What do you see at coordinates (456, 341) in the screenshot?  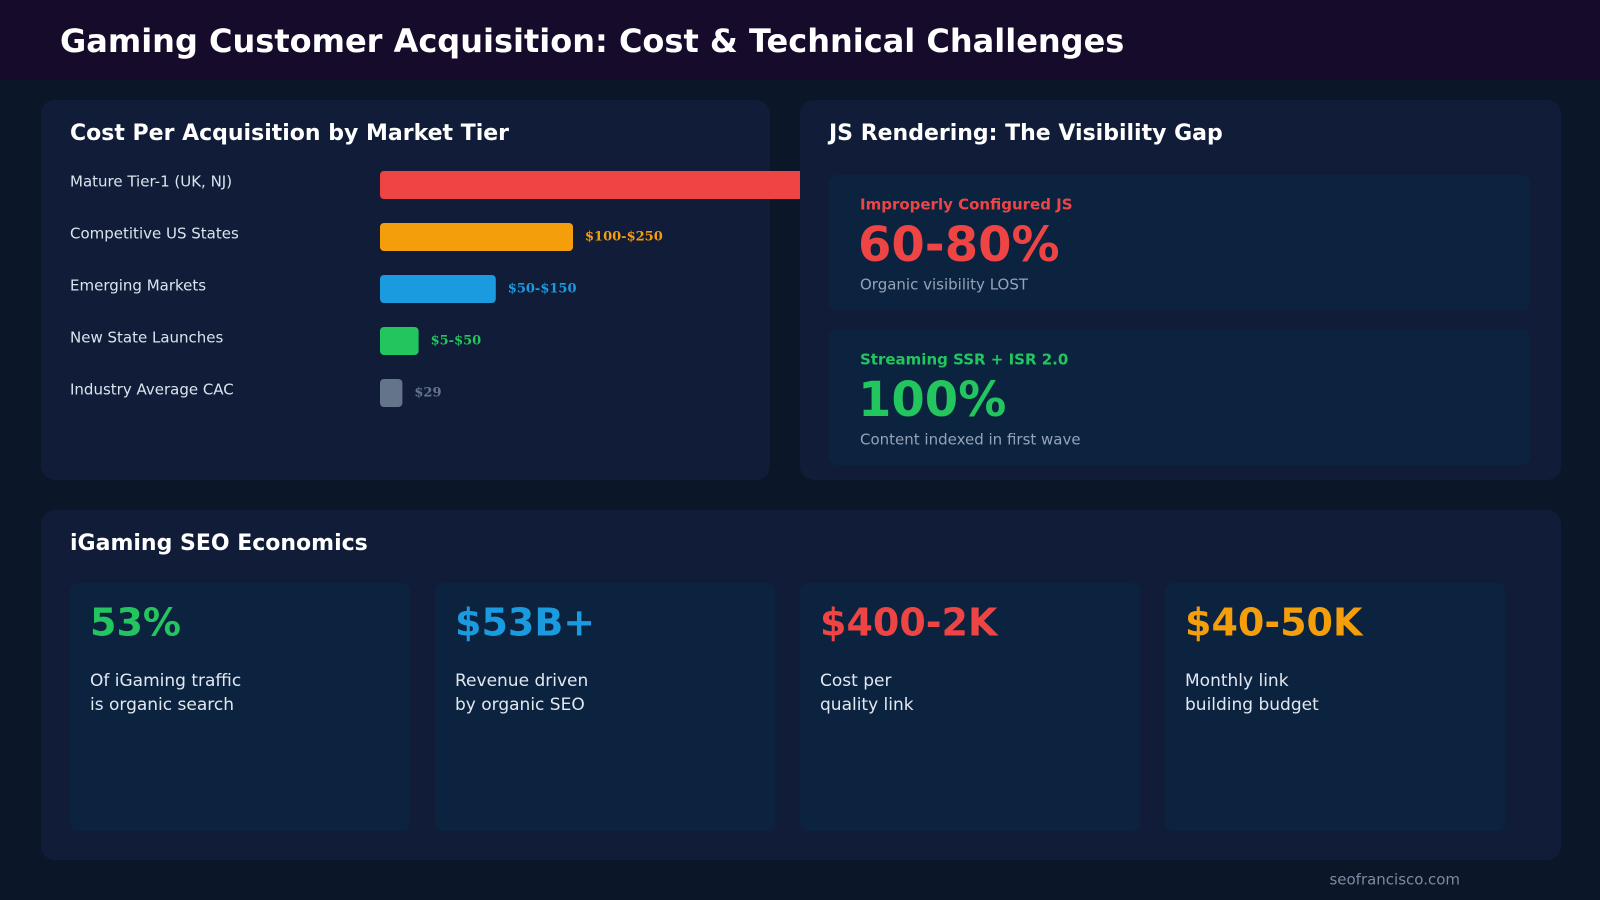 I see `value-label: $5-$50` at bounding box center [456, 341].